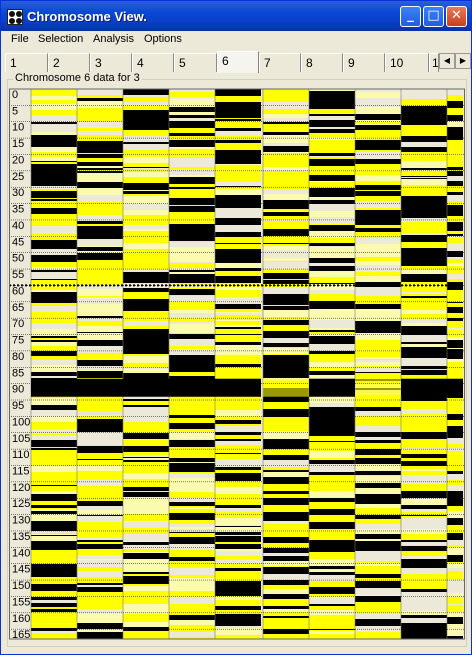 This screenshot has width=472, height=655. What do you see at coordinates (111, 62) in the screenshot?
I see `tab-chromosome-3: 3` at bounding box center [111, 62].